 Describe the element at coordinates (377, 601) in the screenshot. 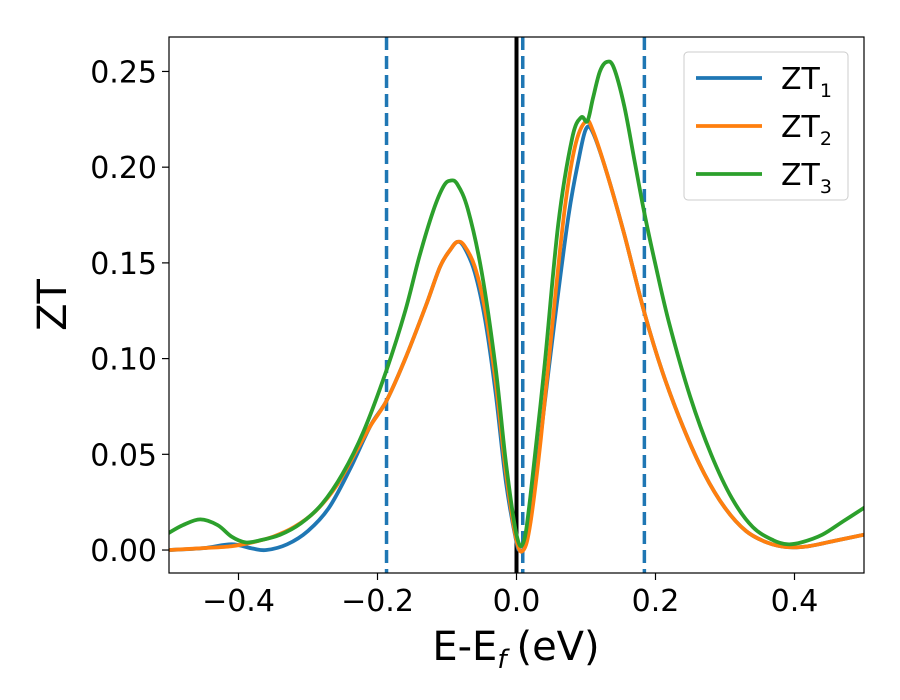

I see `x-tick-label: −0.2` at that location.